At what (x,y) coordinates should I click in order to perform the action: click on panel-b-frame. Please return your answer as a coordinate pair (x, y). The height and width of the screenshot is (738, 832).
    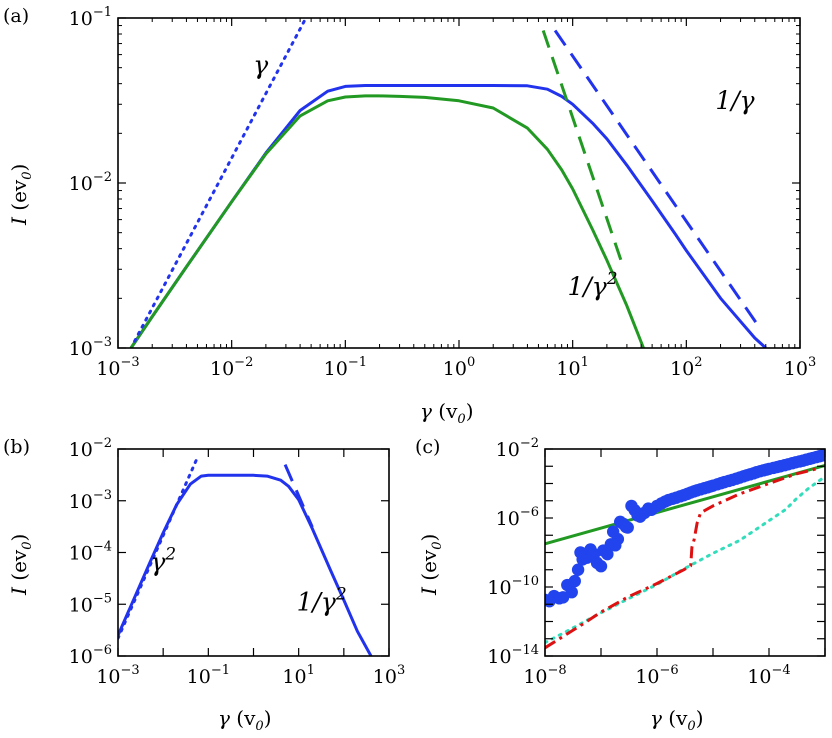
    Looking at the image, I should click on (253, 552).